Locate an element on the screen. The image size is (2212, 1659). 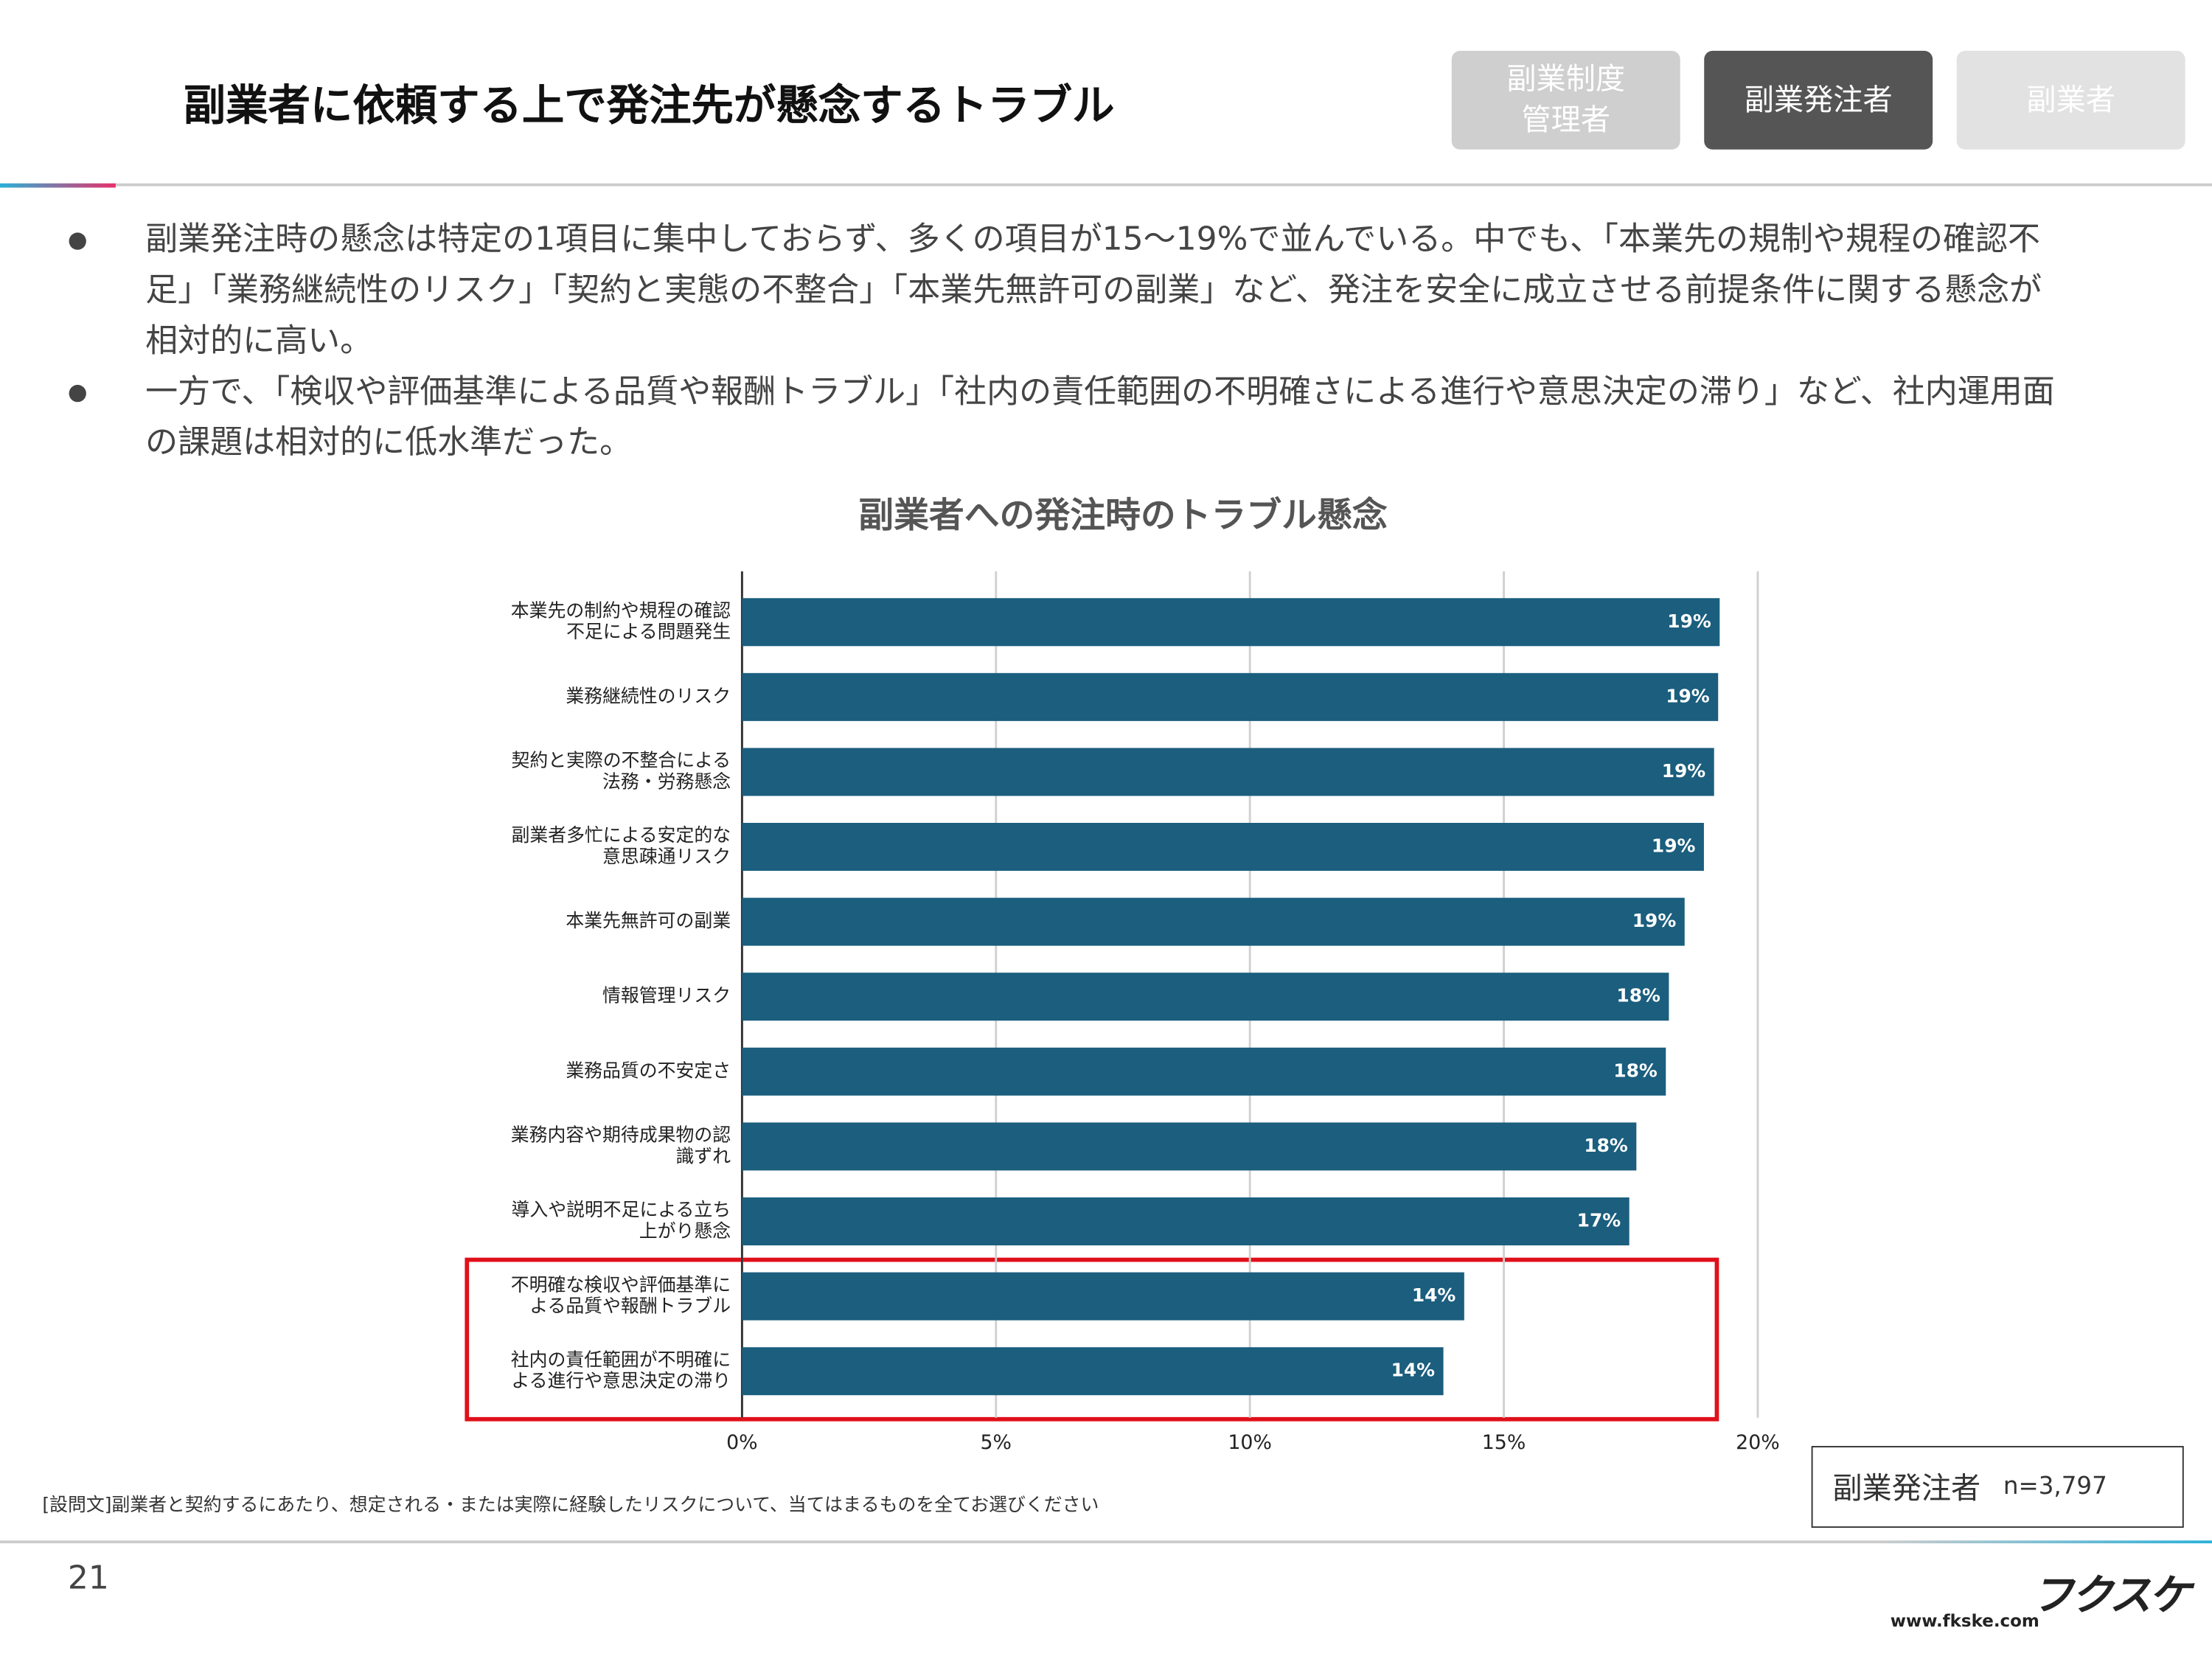
tab-label: 副業制度 is located at coordinates (1566, 79).